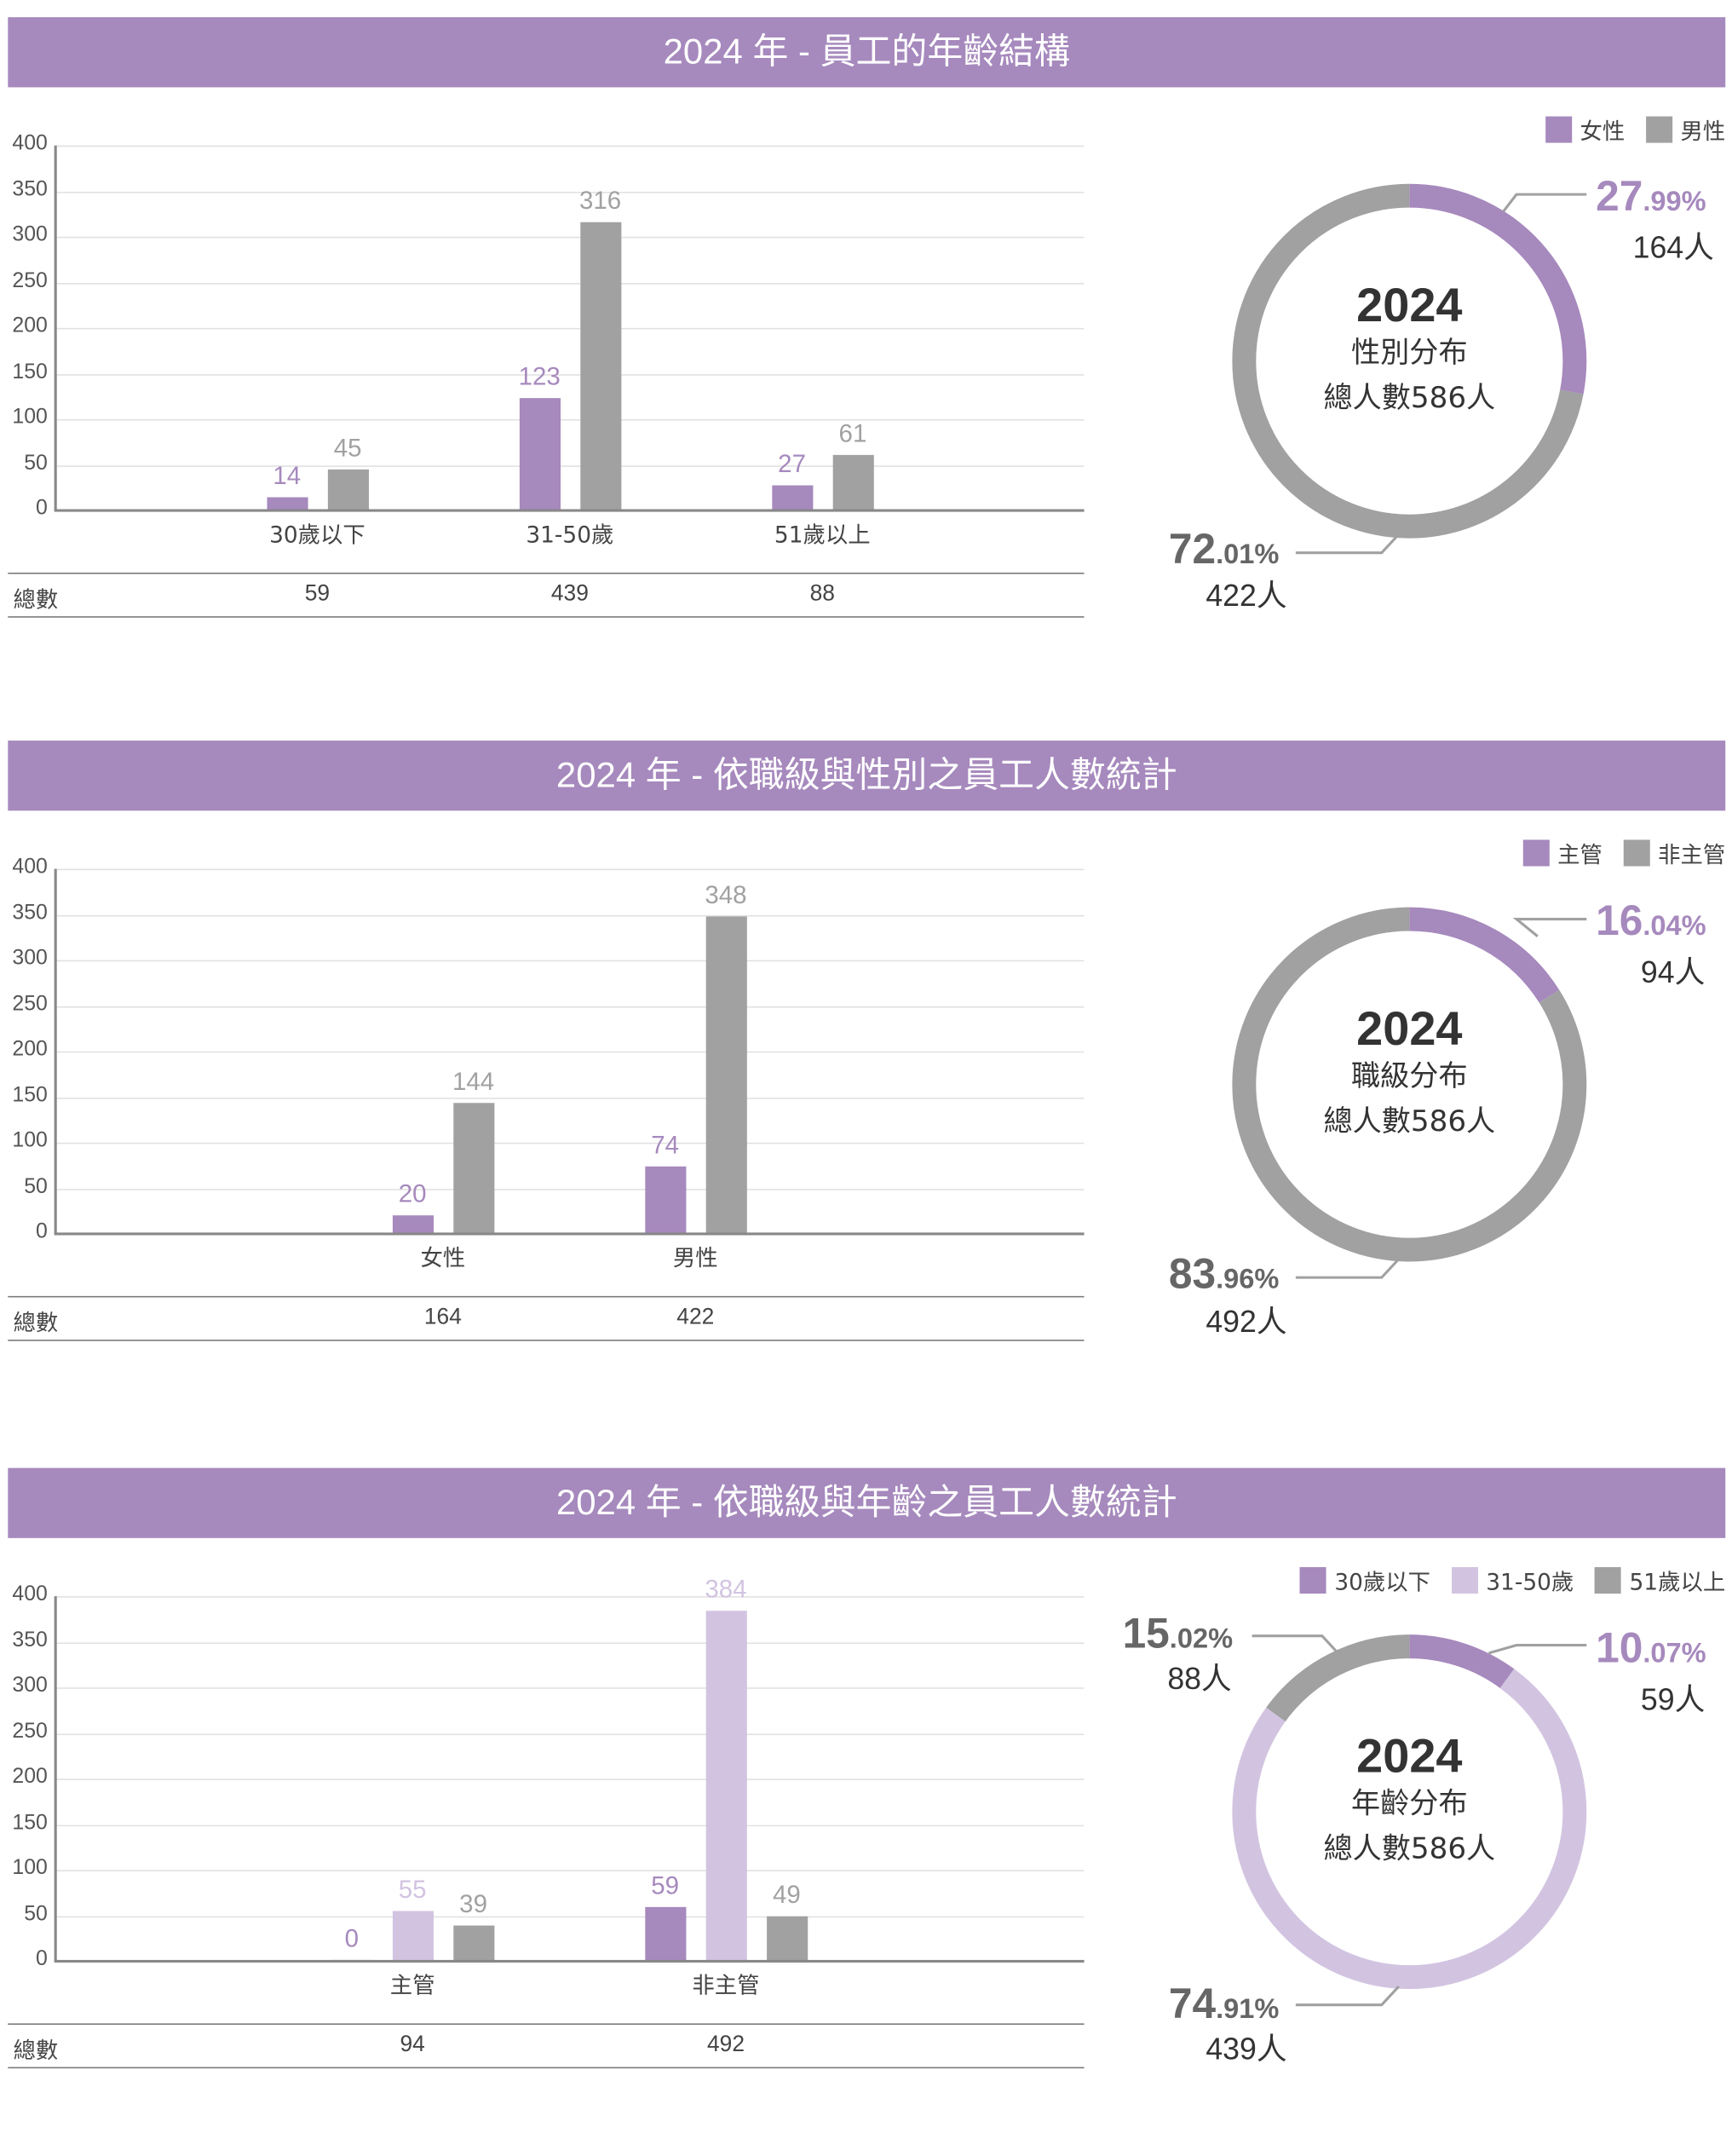 The image size is (1732, 2156). Describe the element at coordinates (1201, 1639) in the screenshot. I see `percent-decimal: .02%` at that location.